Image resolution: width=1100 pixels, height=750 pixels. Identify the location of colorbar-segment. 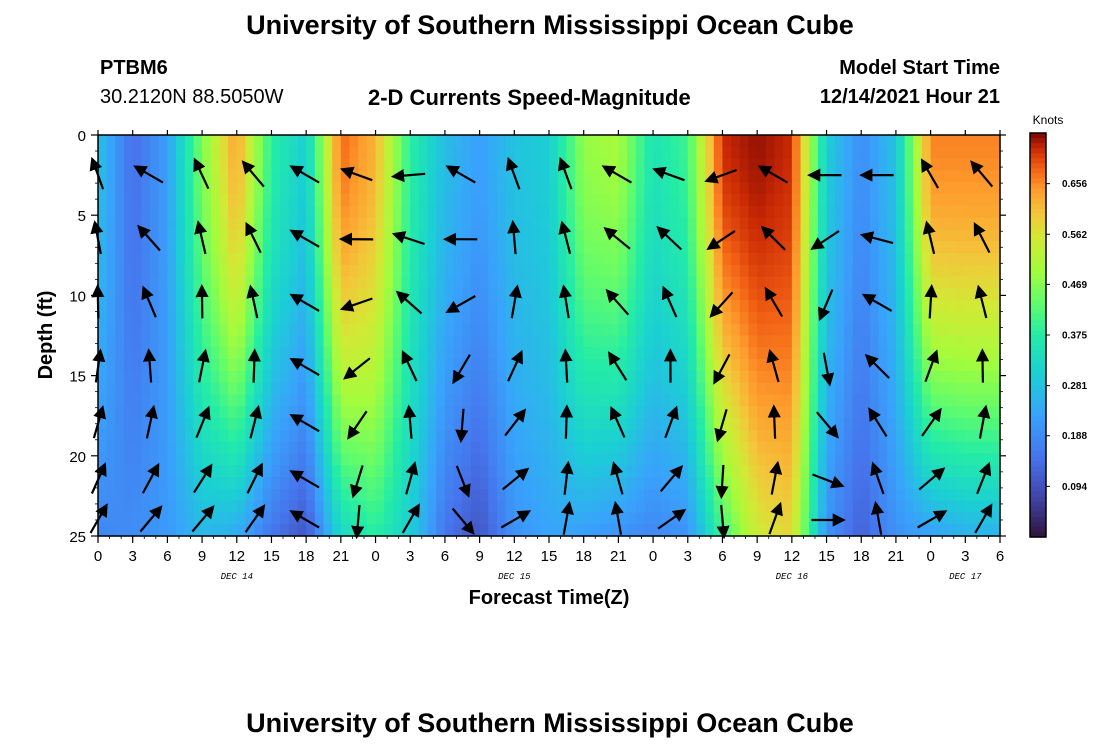
(1038, 484).